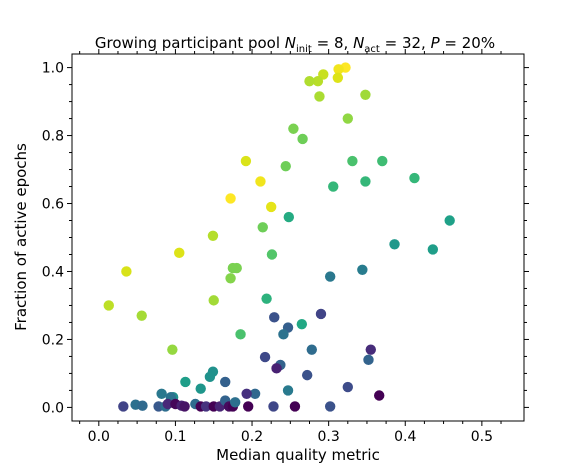  Describe the element at coordinates (411, 43) in the screenshot. I see `chart-title-nact: 32` at that location.